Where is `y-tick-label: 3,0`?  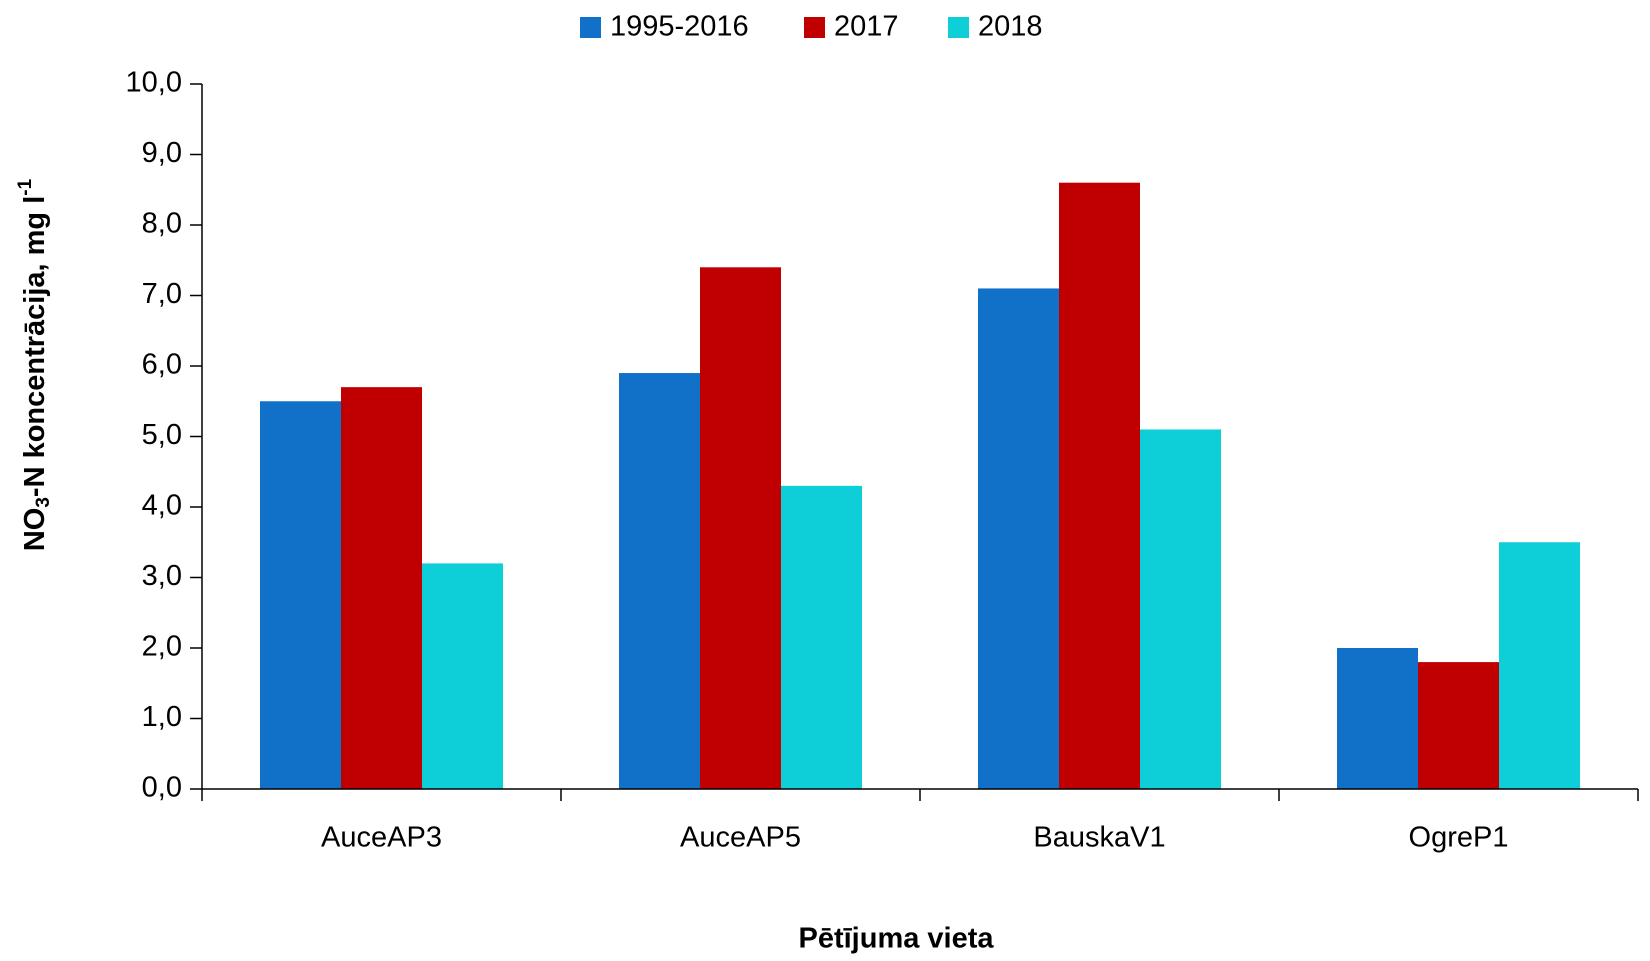 y-tick-label: 3,0 is located at coordinates (162, 576).